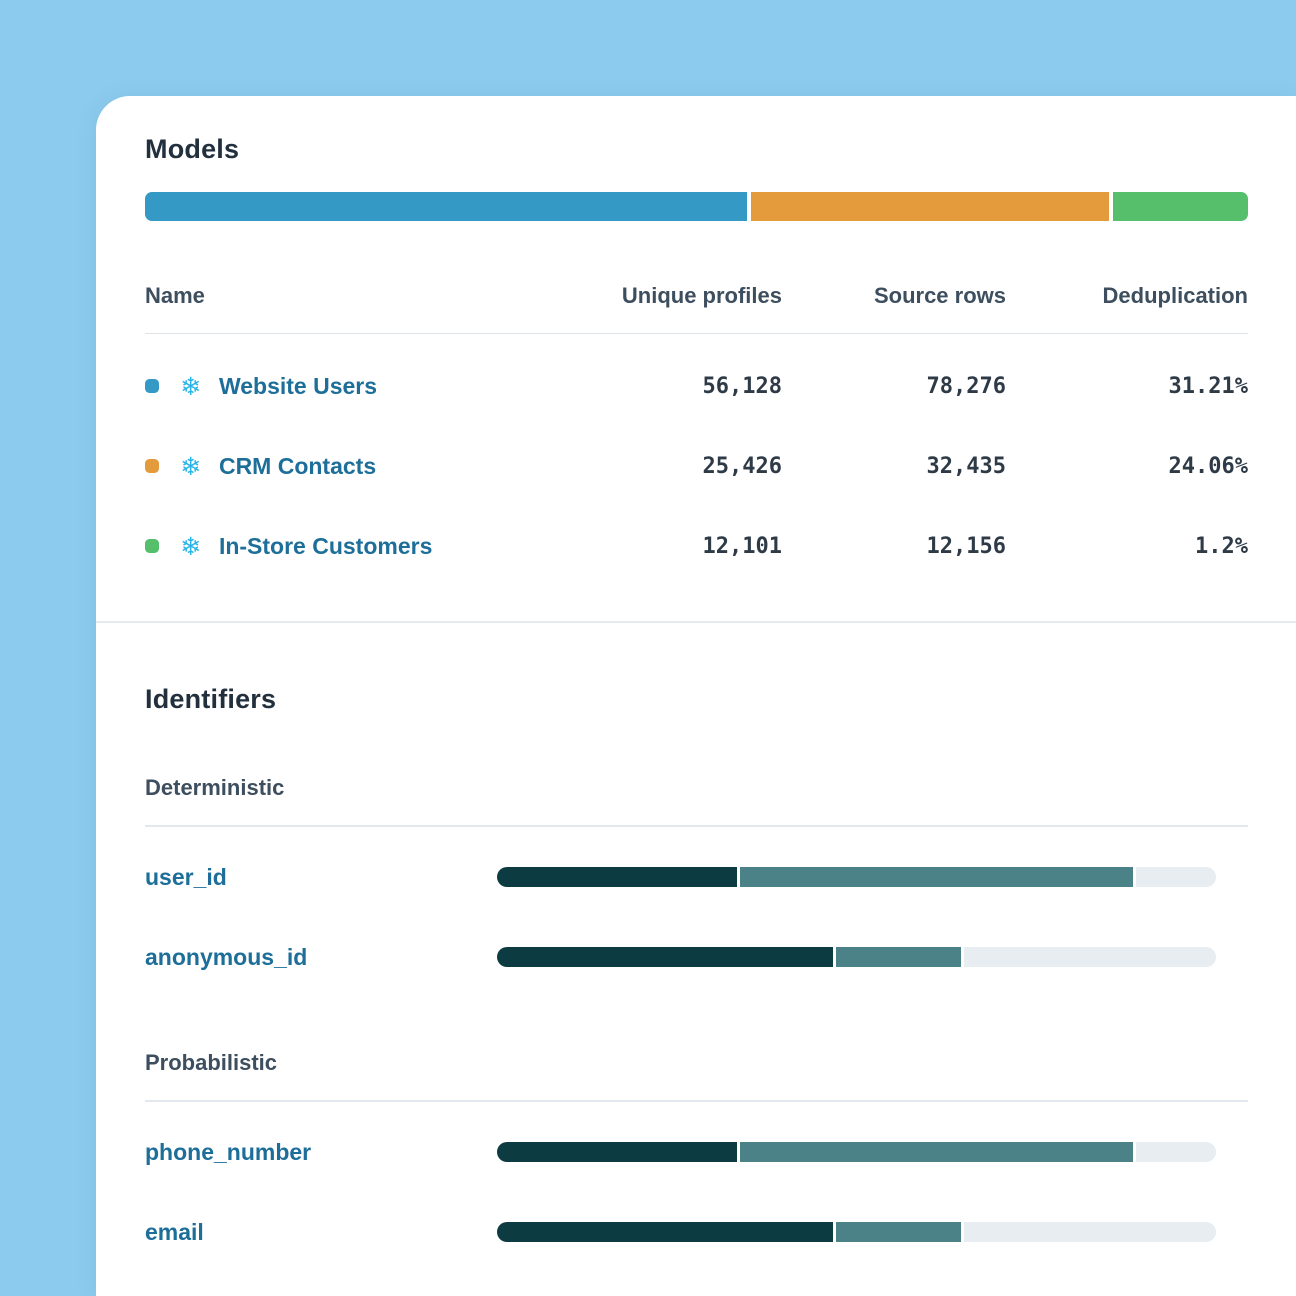 Image resolution: width=1296 pixels, height=1296 pixels. I want to click on section-divider, so click(696, 622).